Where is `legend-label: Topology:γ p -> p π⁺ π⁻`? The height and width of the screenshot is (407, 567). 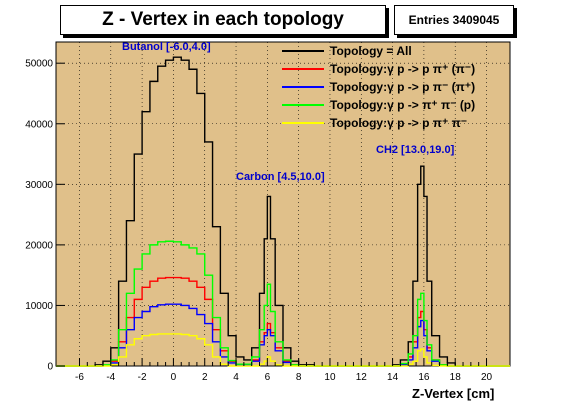 legend-label: Topology:γ p -> p π⁺ π⁻ is located at coordinates (399, 123).